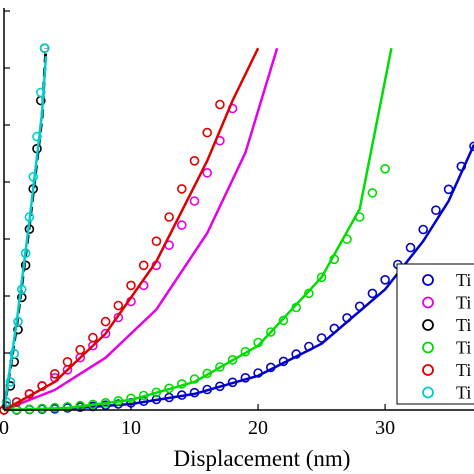 The height and width of the screenshot is (474, 474). What do you see at coordinates (435, 334) in the screenshot?
I see `legend-box` at bounding box center [435, 334].